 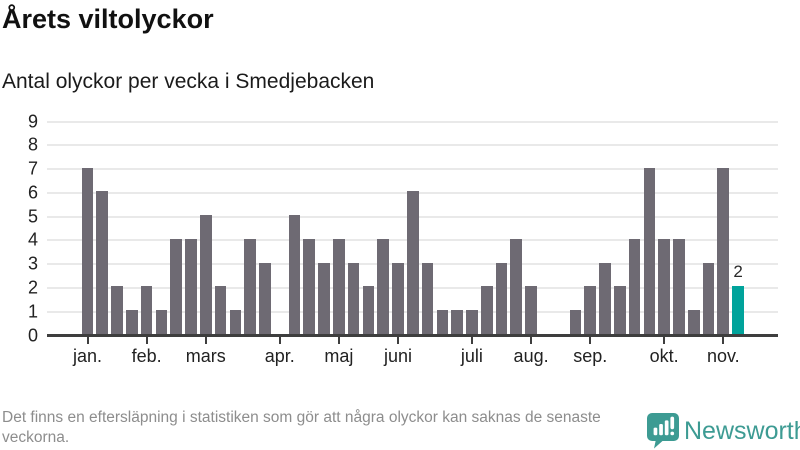 I want to click on month-label: juni, so click(x=398, y=355).